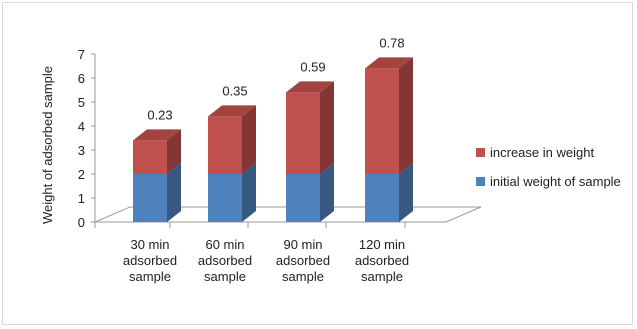  Describe the element at coordinates (382, 260) in the screenshot. I see `x-tick-label: 120 min adsorbed sample` at that location.